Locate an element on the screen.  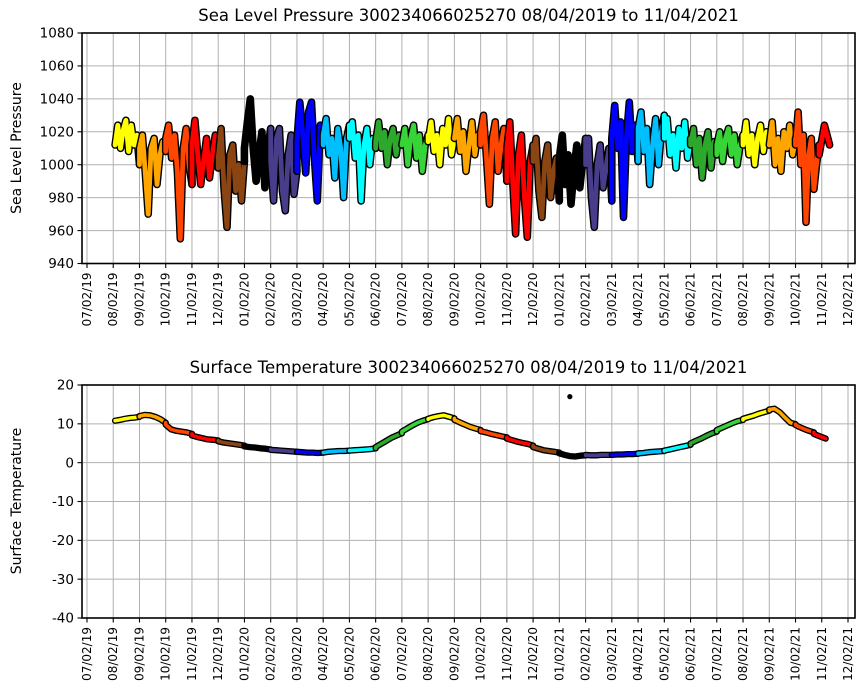
x-tick-label: 03/02/20 is located at coordinates (297, 654).